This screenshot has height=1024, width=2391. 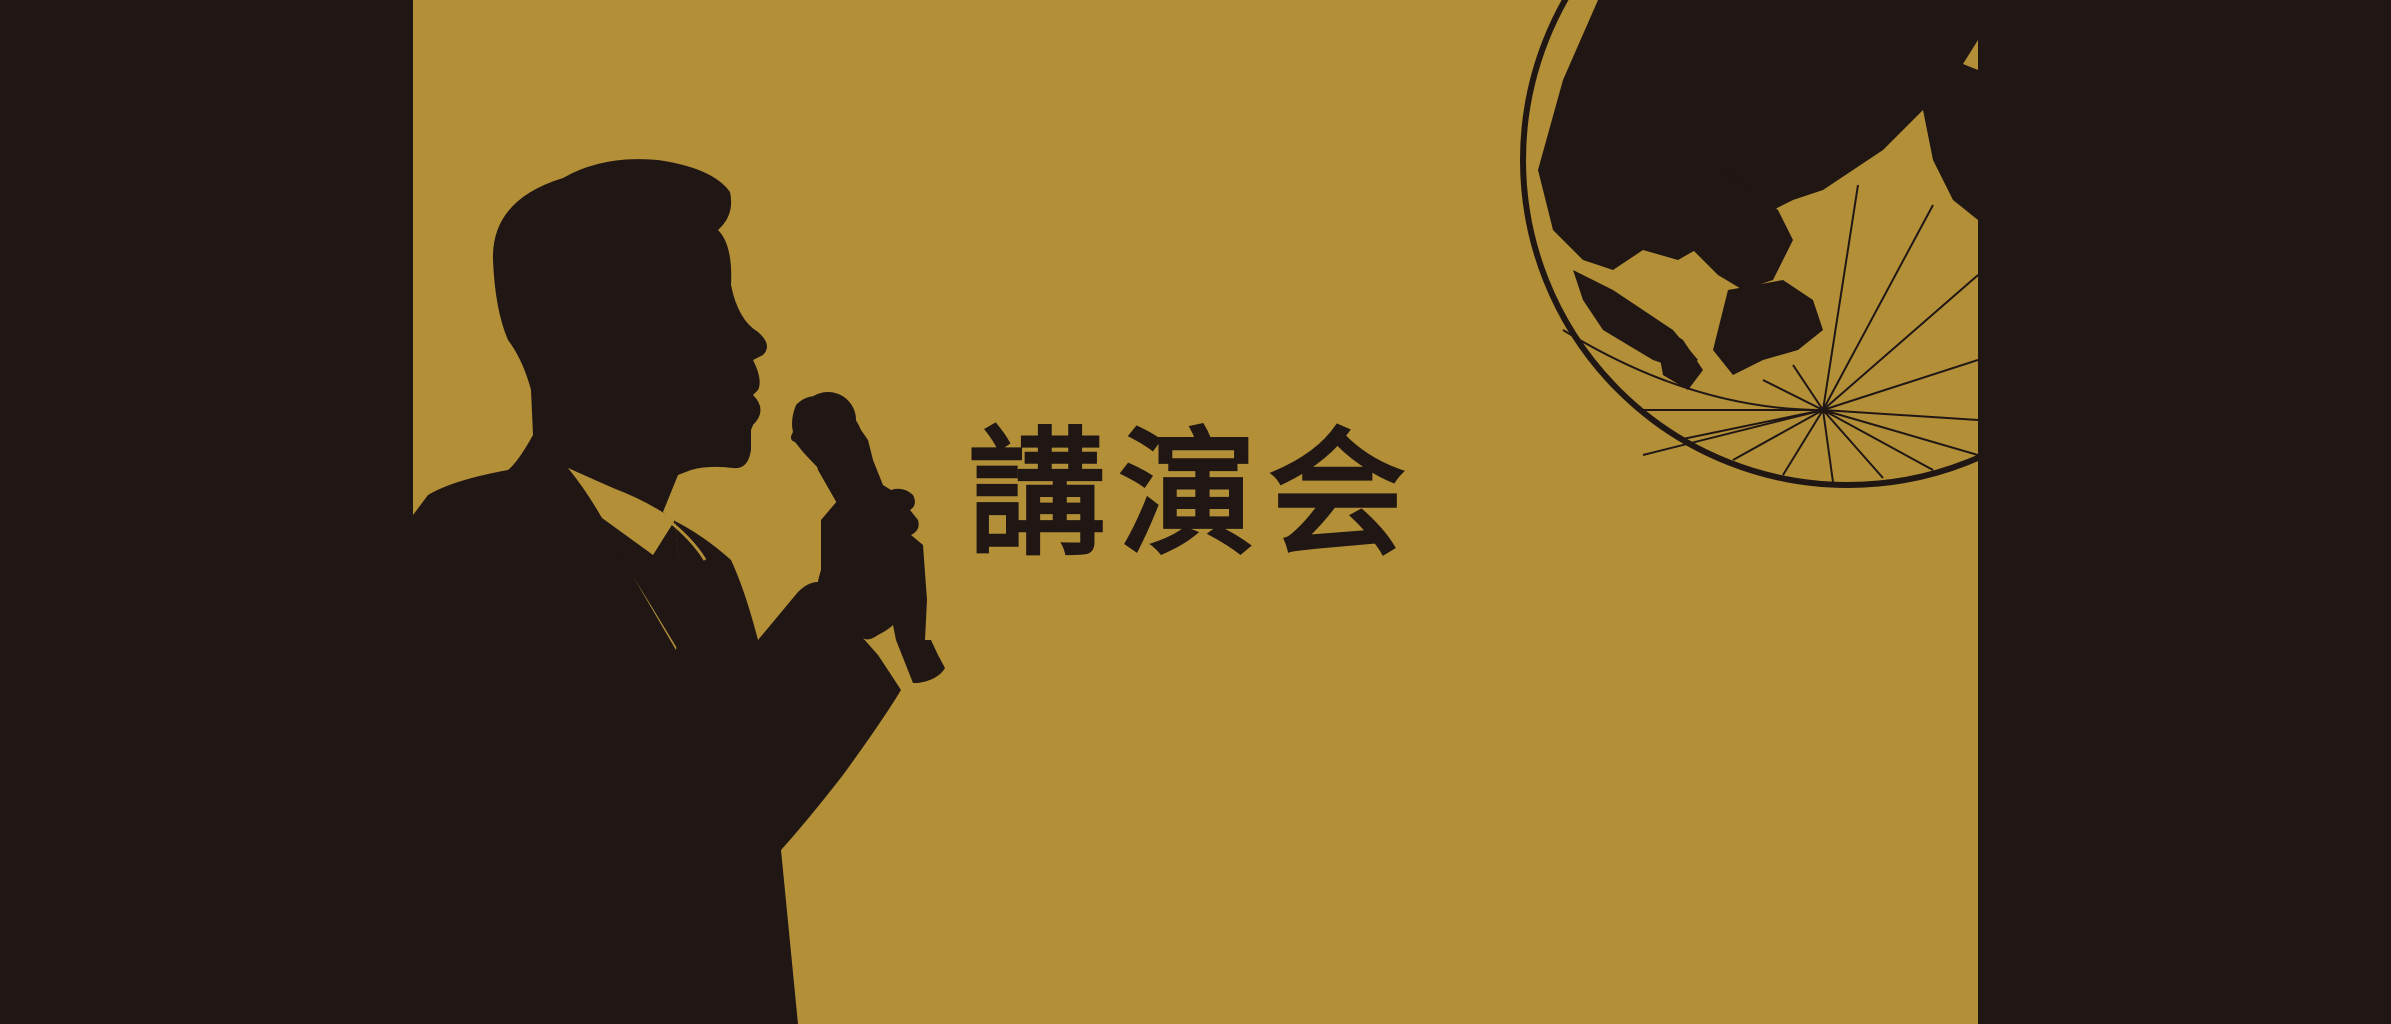 What do you see at coordinates (1749, 244) in the screenshot?
I see `globe-icon` at bounding box center [1749, 244].